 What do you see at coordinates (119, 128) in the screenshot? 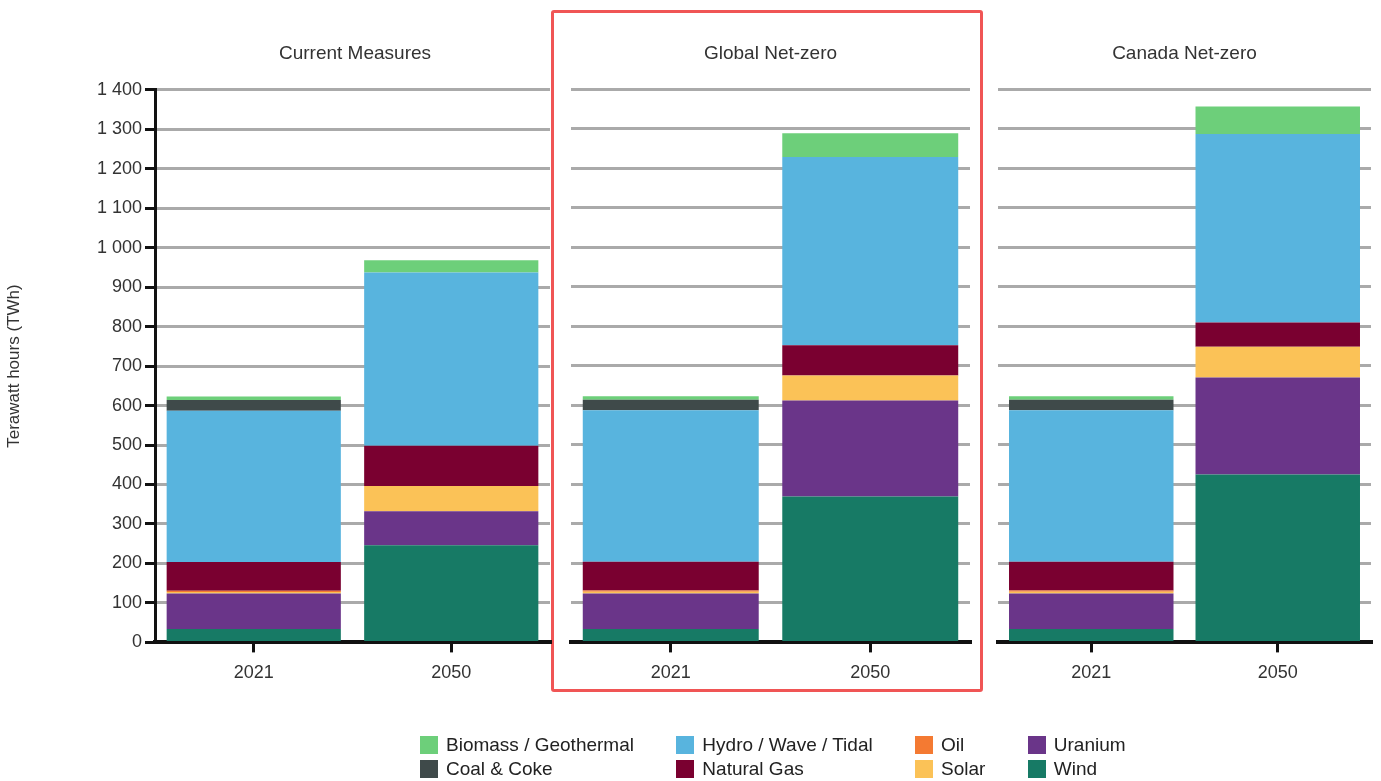
I see `y-tick-label: 1 300` at bounding box center [119, 128].